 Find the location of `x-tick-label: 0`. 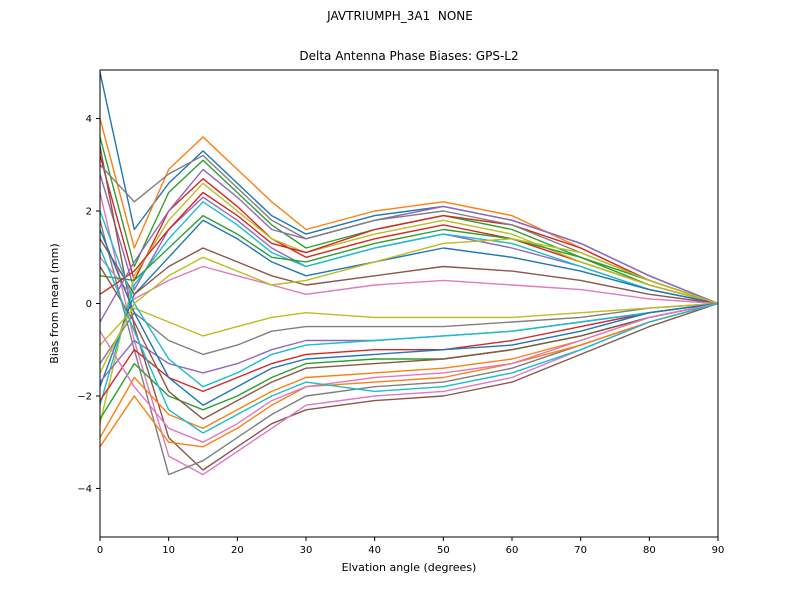

x-tick-label: 0 is located at coordinates (100, 550).